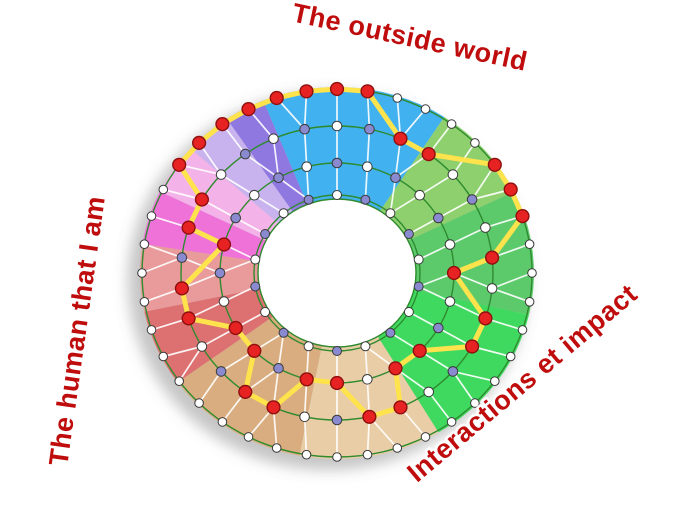  Describe the element at coordinates (453, 361) in the screenshot. I see `sector-vivid-green` at that location.